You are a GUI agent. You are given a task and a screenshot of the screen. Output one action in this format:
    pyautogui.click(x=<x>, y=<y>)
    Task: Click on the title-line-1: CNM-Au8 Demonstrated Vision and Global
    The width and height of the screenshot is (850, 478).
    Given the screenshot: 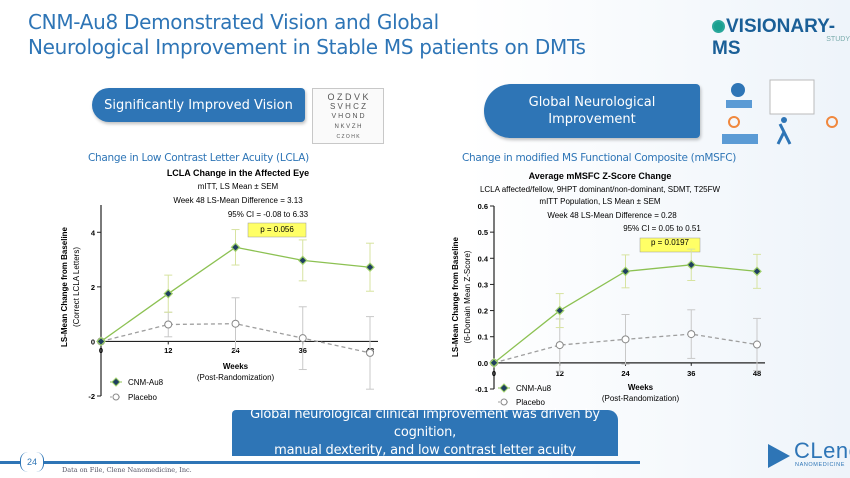 What is the action you would take?
    pyautogui.click(x=233, y=22)
    